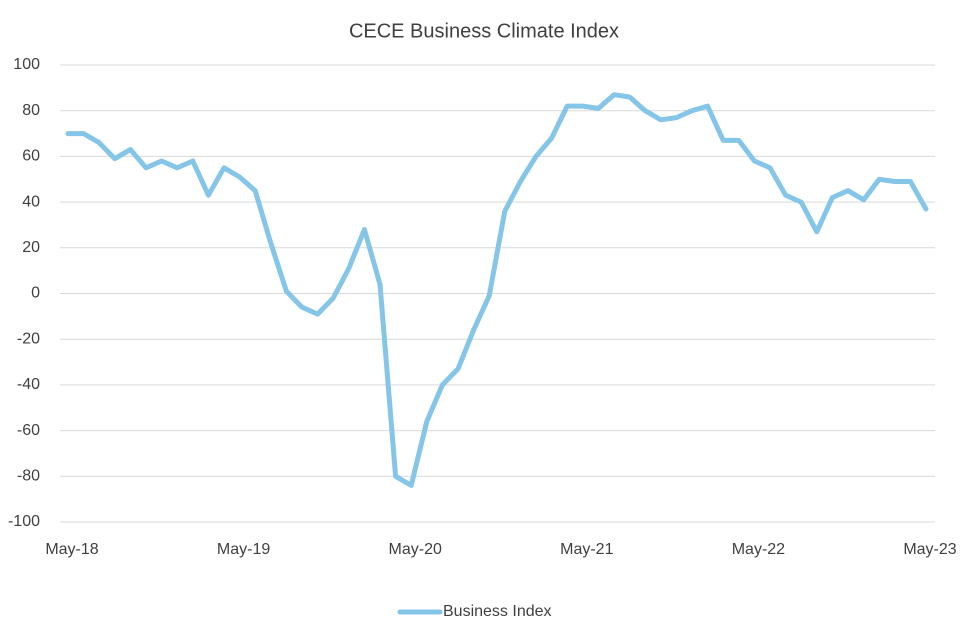 The height and width of the screenshot is (632, 970). Describe the element at coordinates (497, 611) in the screenshot. I see `legend-label: Business Index` at that location.